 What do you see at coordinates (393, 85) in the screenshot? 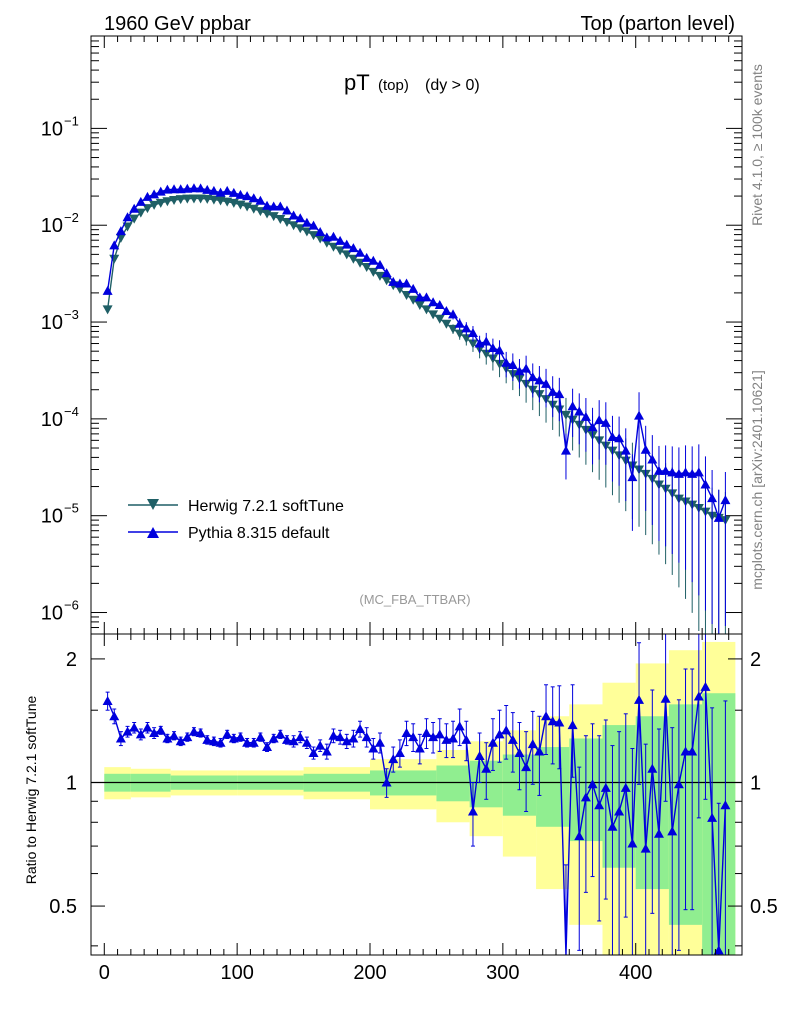
I see `plot-title-sub: (top)` at bounding box center [393, 85].